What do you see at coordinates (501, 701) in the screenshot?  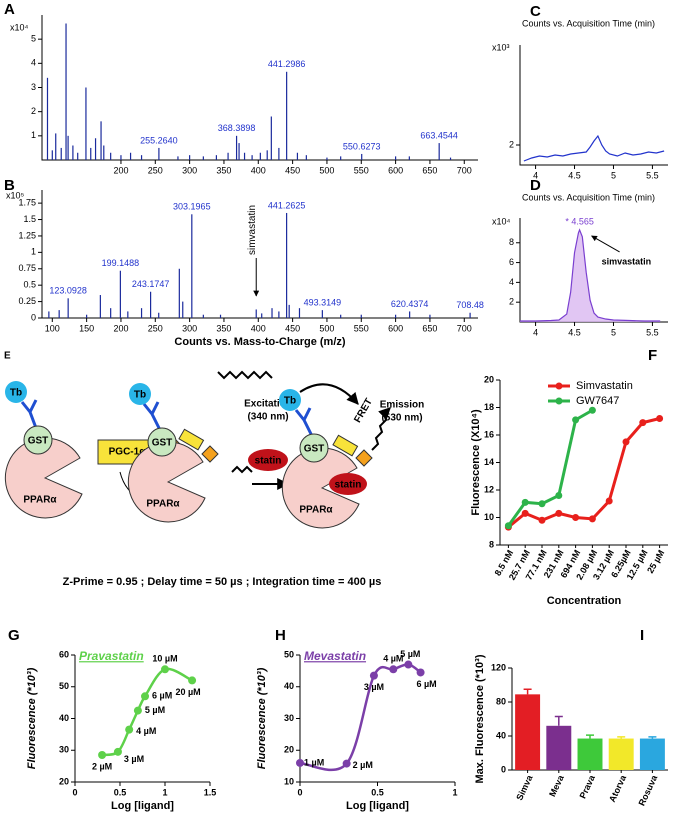 I see `y-tick-label: 80` at bounding box center [501, 701].